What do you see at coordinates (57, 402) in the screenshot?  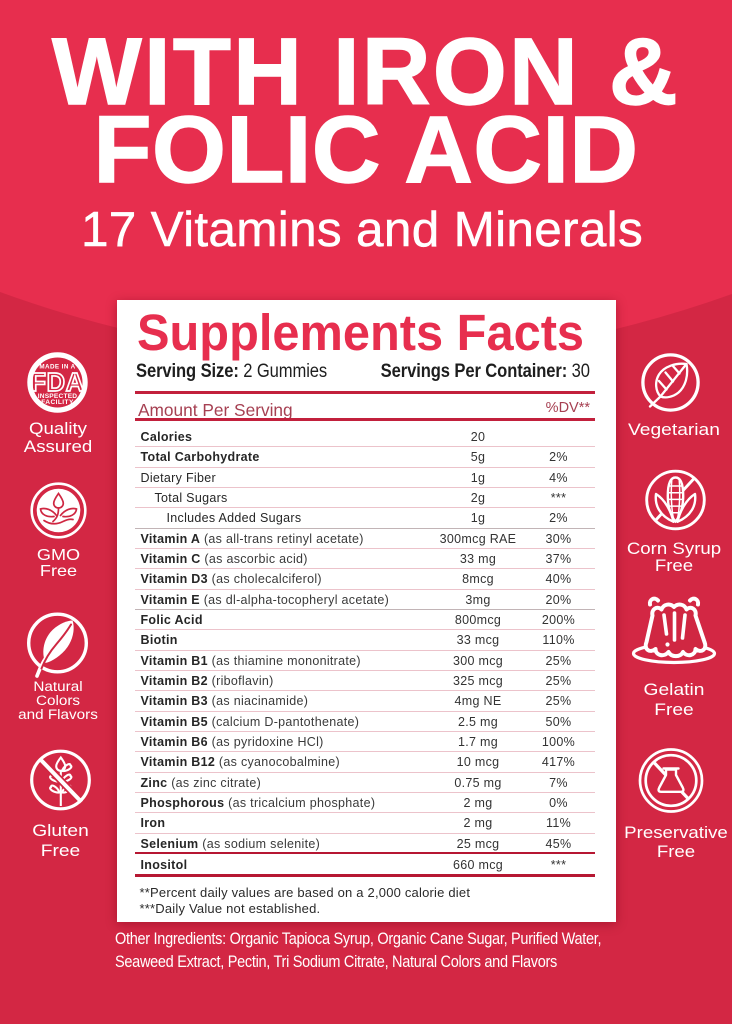 I see `svg-text: FACILITY` at bounding box center [57, 402].